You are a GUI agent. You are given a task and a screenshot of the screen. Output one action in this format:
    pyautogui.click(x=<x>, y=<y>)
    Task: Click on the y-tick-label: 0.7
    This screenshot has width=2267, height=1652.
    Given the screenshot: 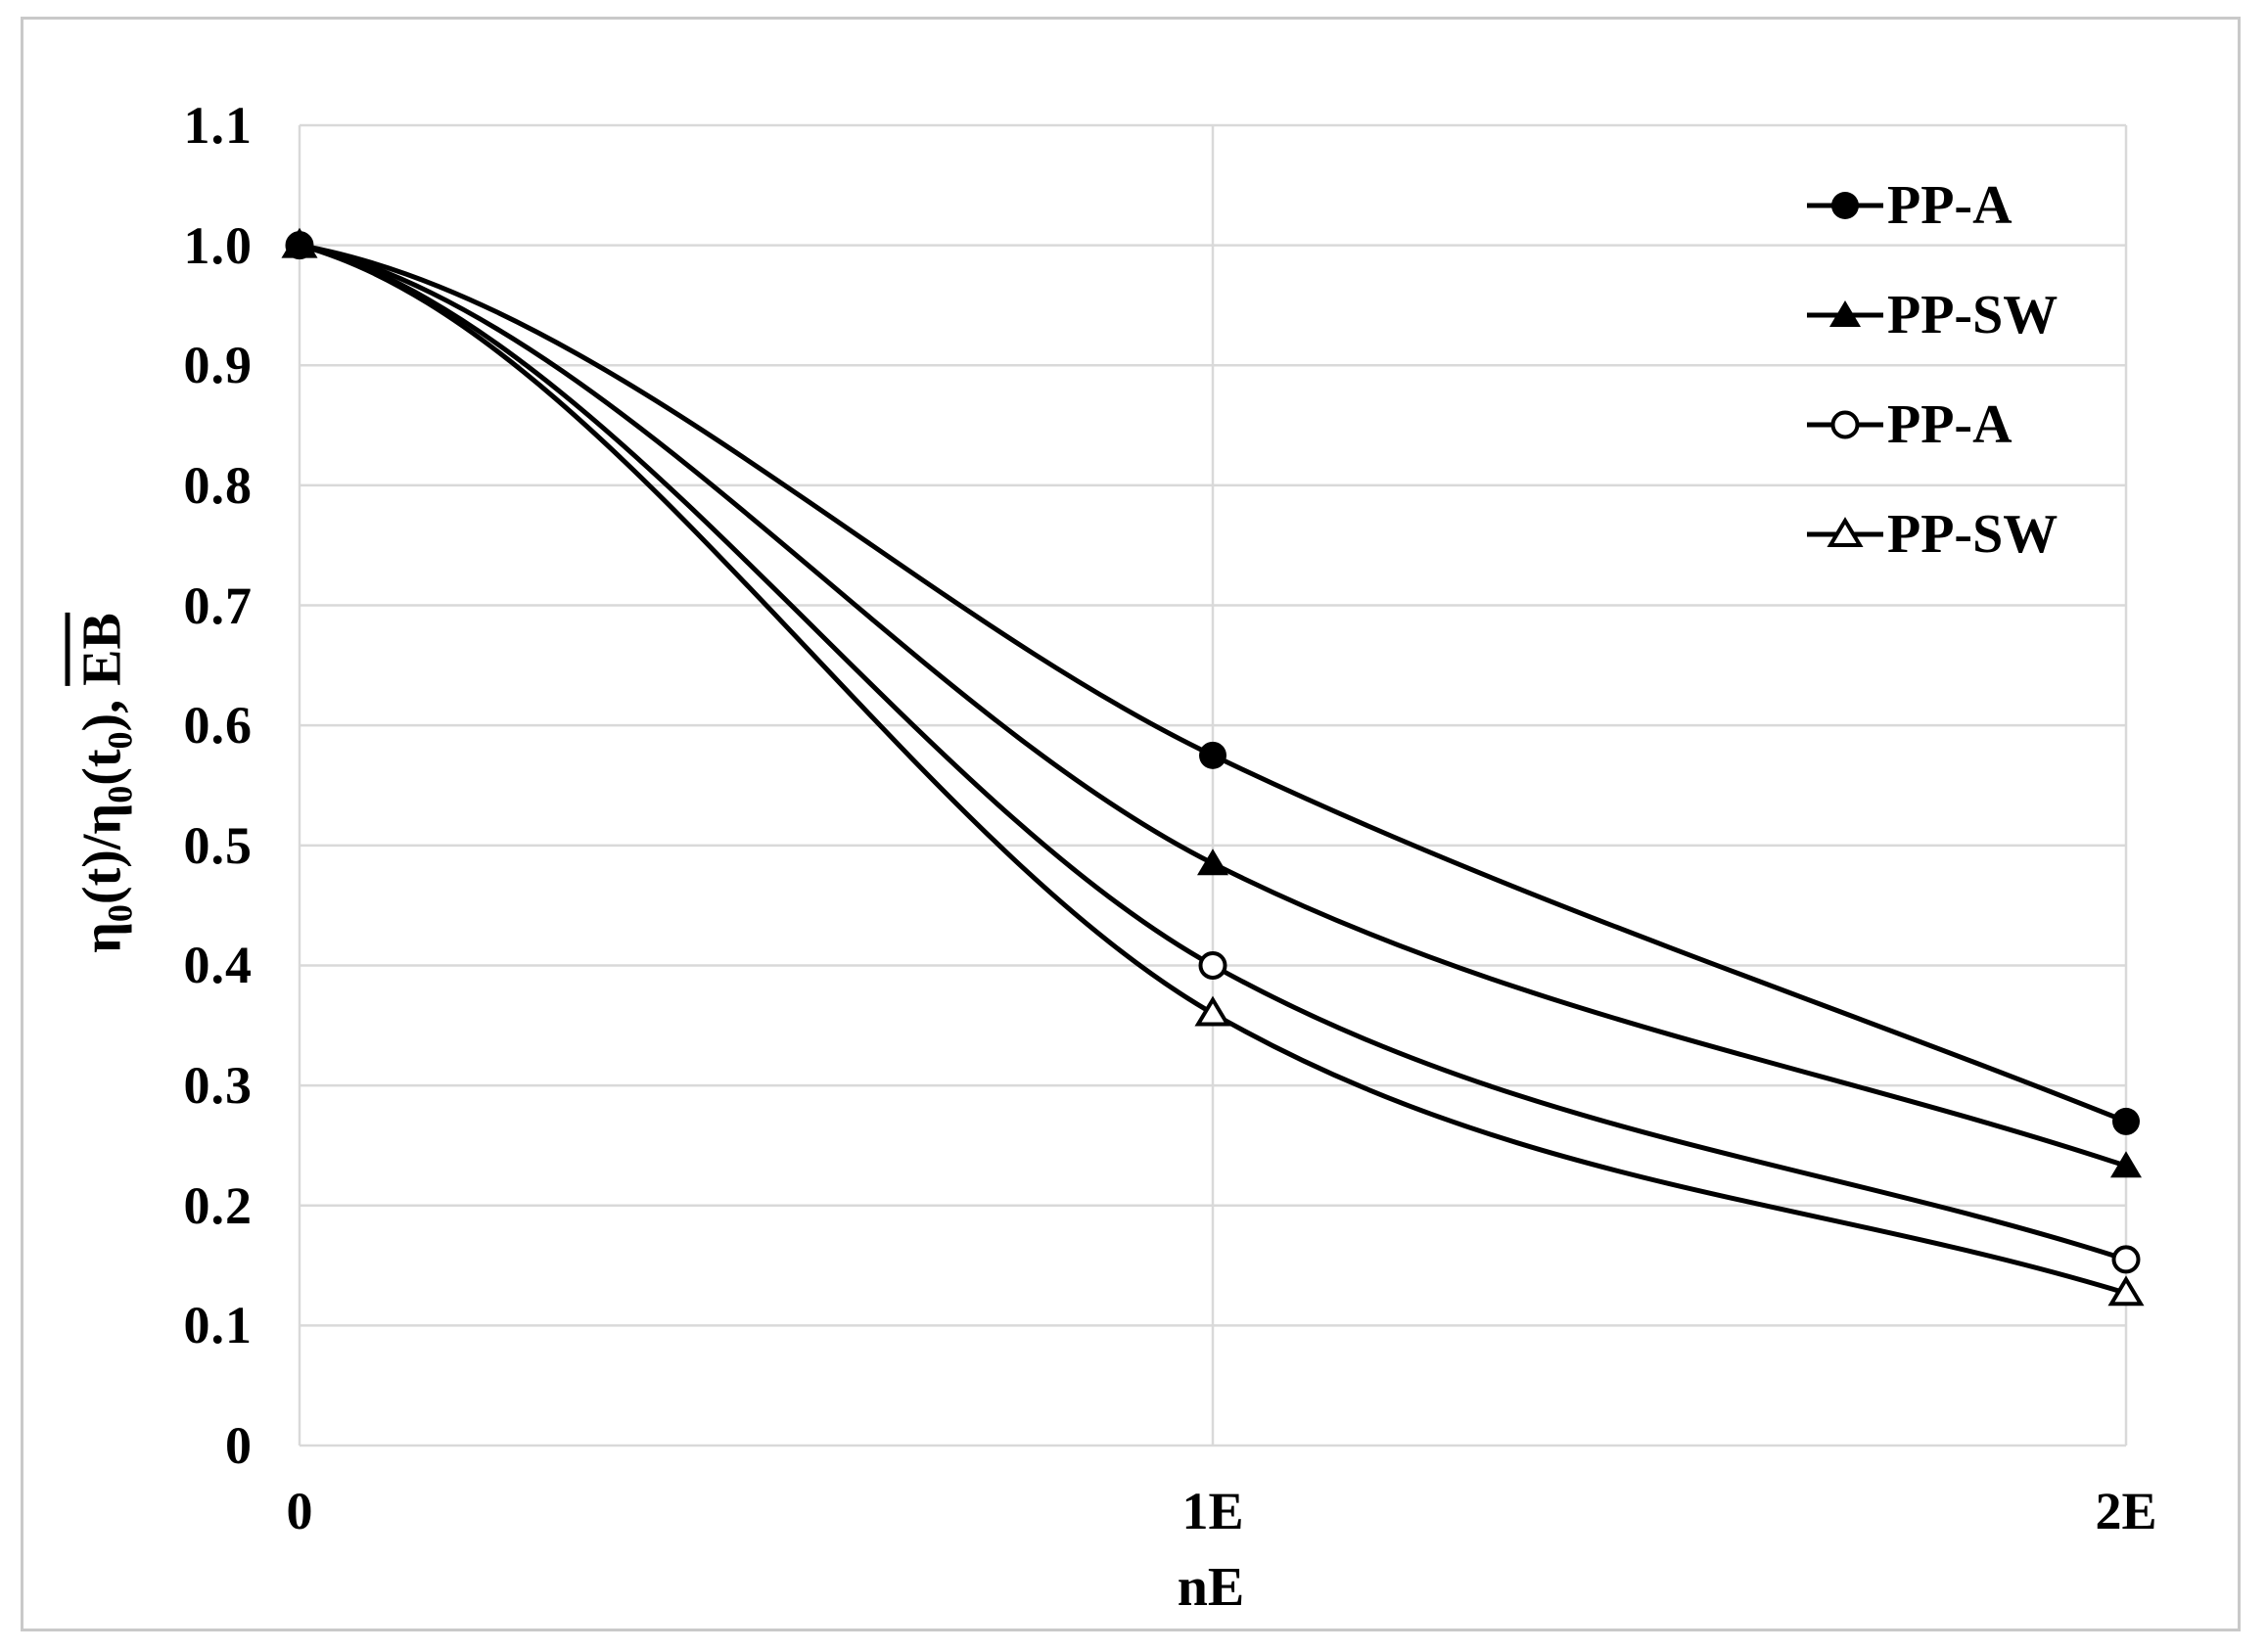 What is the action you would take?
    pyautogui.click(x=218, y=605)
    